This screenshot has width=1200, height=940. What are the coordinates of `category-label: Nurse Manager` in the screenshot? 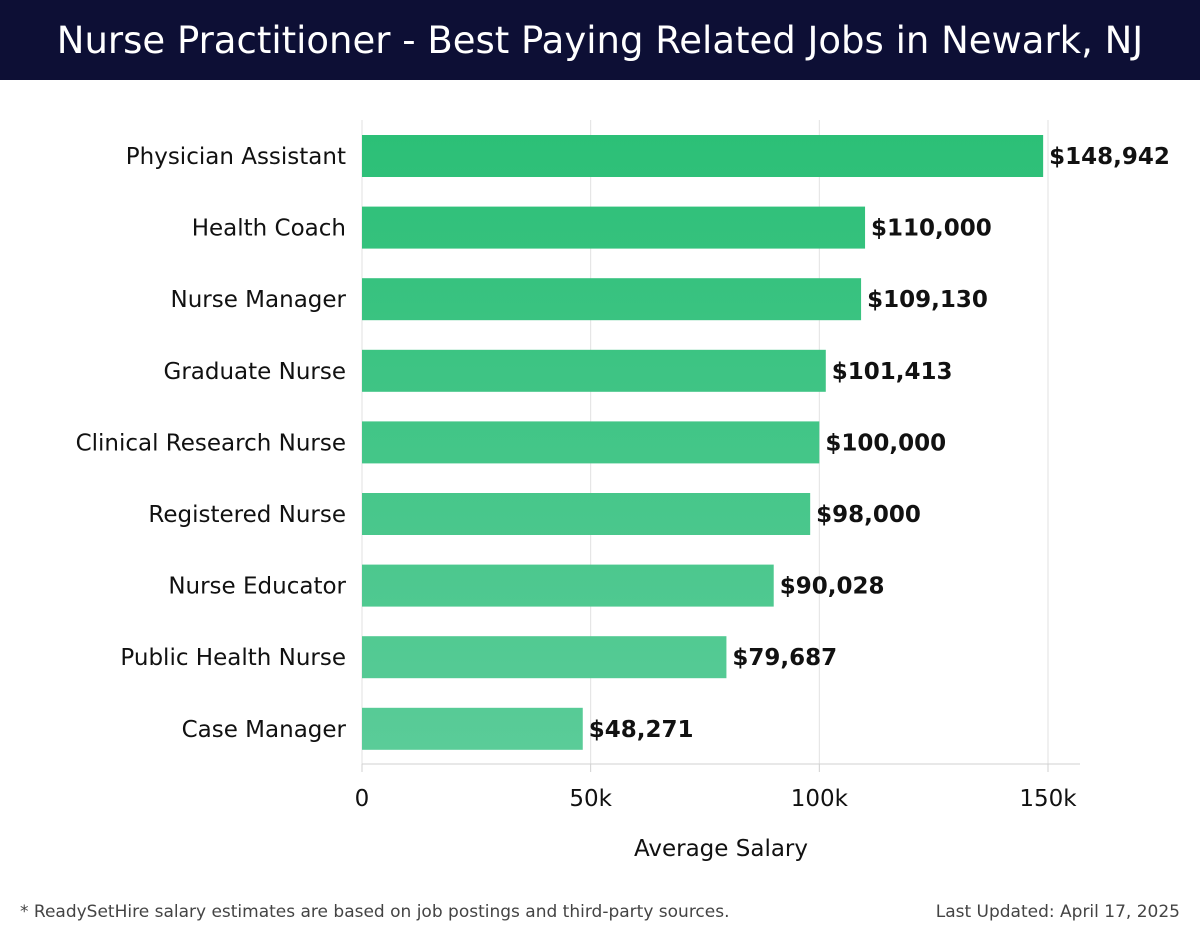 It's located at (259, 300).